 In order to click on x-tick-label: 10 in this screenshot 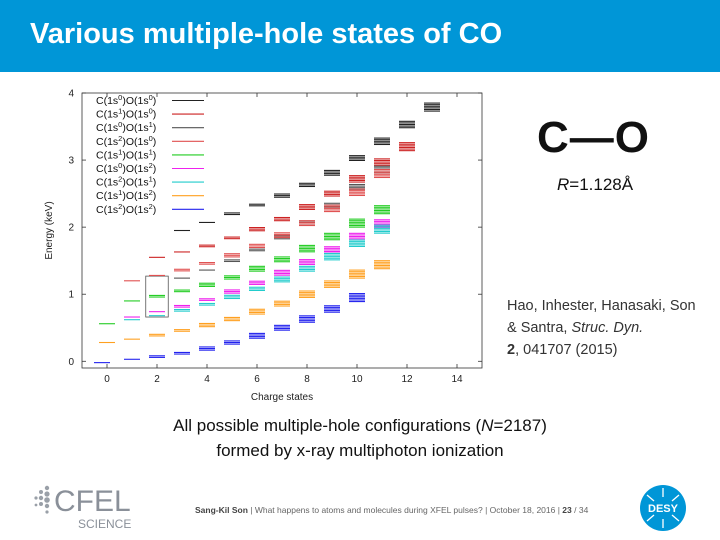, I will do `click(357, 379)`.